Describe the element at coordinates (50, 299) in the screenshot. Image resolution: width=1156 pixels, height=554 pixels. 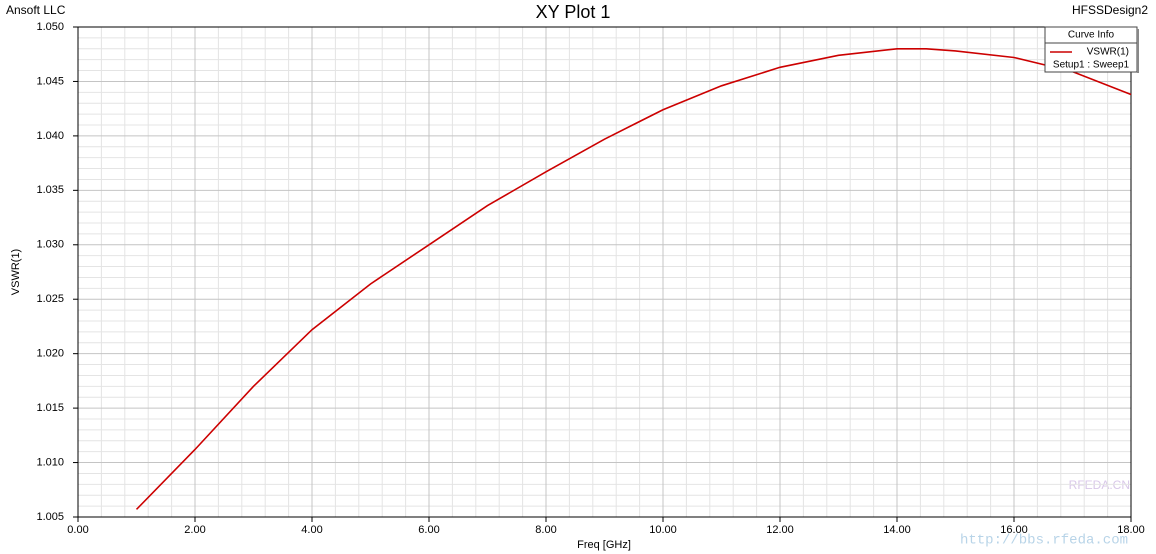
I see `y-tick-label: 1.025` at that location.